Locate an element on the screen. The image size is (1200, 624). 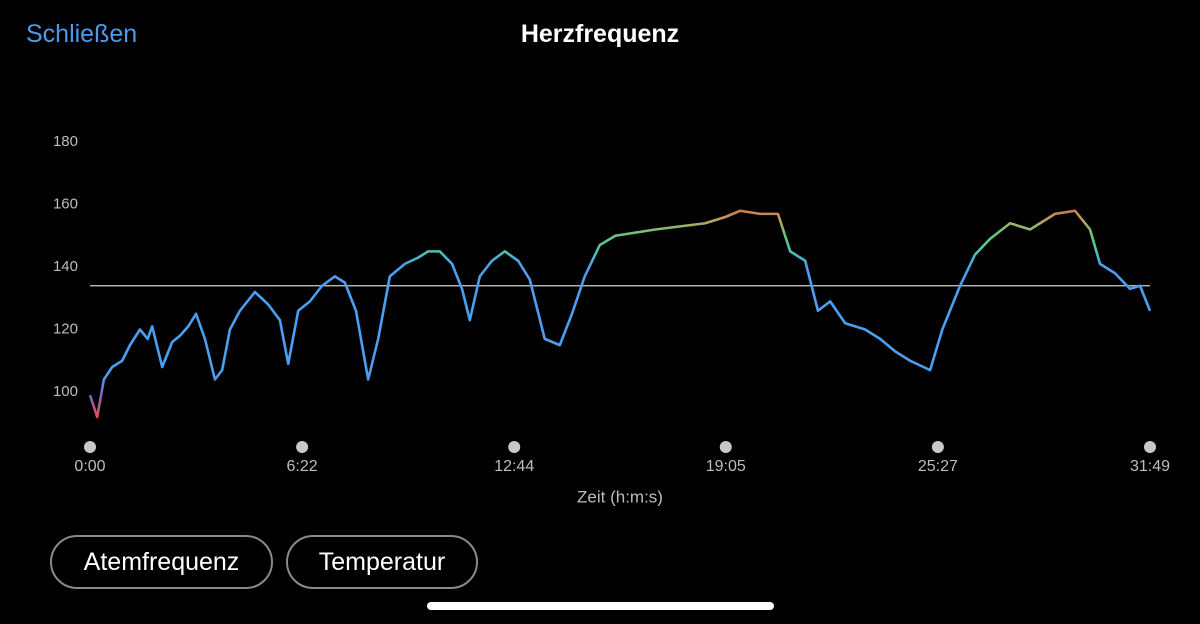
y-tick-label: 100 is located at coordinates (65, 391).